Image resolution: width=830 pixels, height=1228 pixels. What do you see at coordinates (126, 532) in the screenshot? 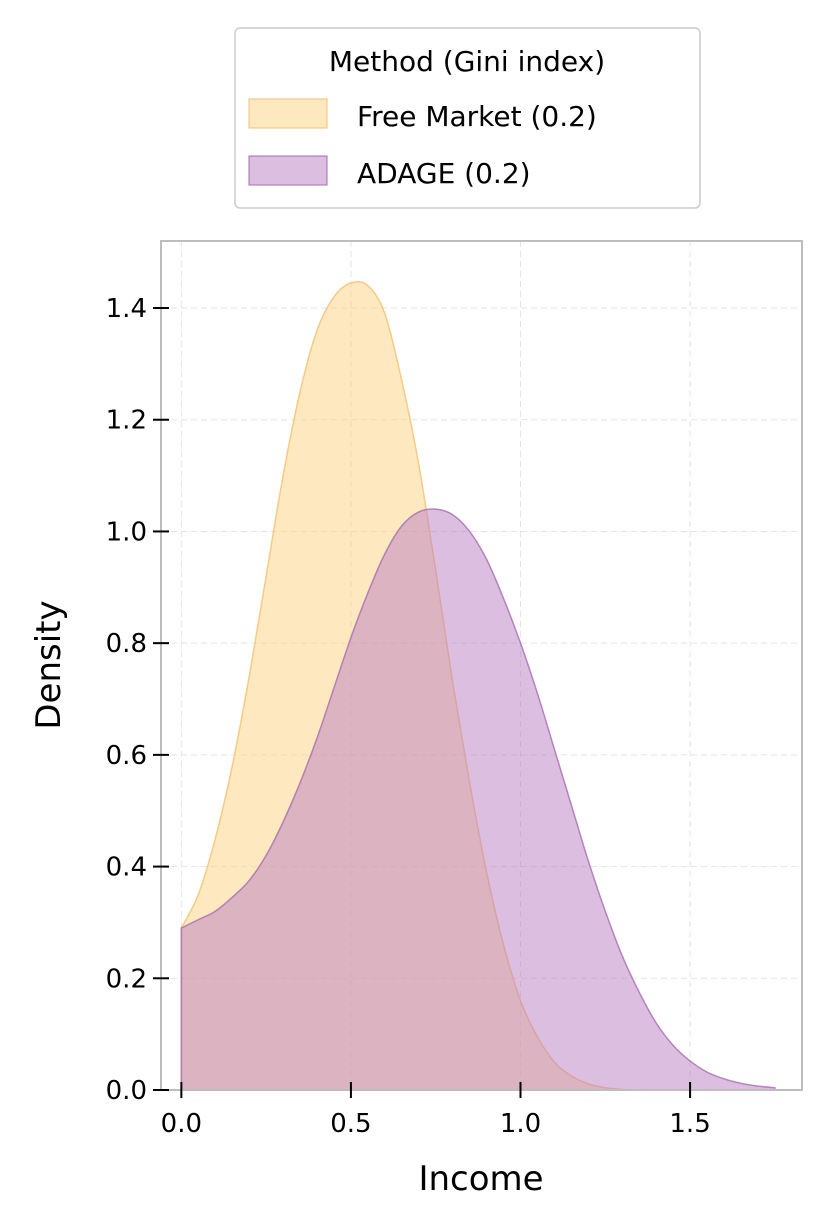
I see `y-tick-label-5: 1.0` at bounding box center [126, 532].